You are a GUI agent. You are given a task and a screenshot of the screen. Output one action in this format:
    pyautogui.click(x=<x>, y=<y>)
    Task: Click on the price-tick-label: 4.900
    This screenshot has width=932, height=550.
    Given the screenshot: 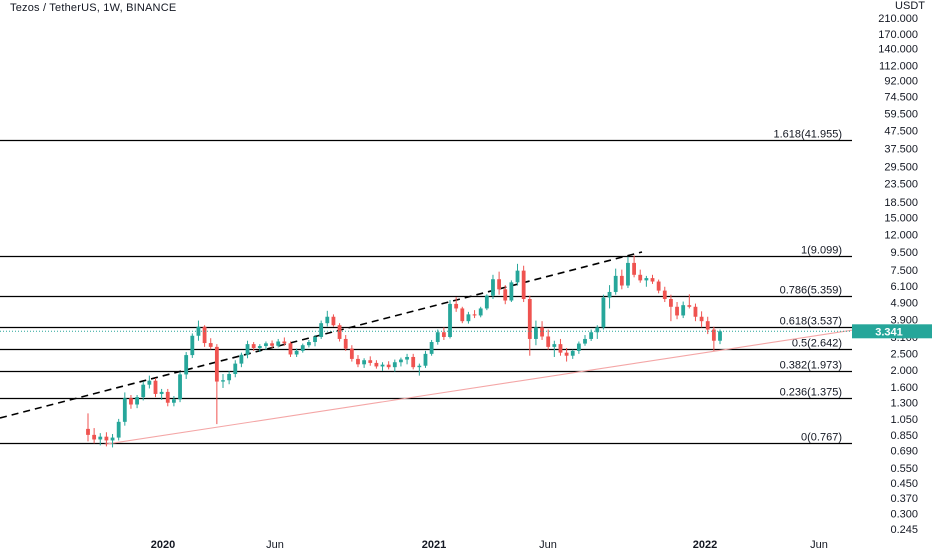 What is the action you would take?
    pyautogui.click(x=904, y=303)
    